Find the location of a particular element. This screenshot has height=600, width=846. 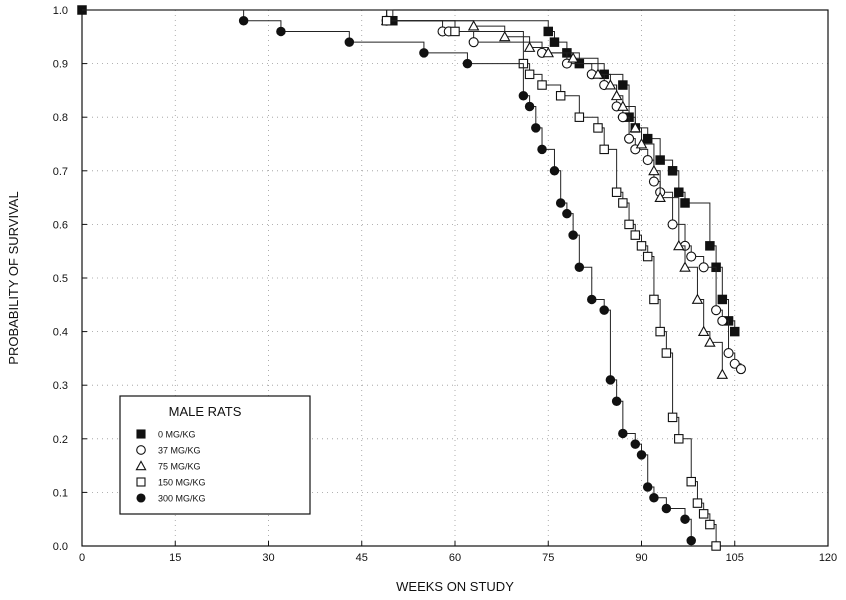

legend-label: 150 MG/KG is located at coordinates (182, 483).